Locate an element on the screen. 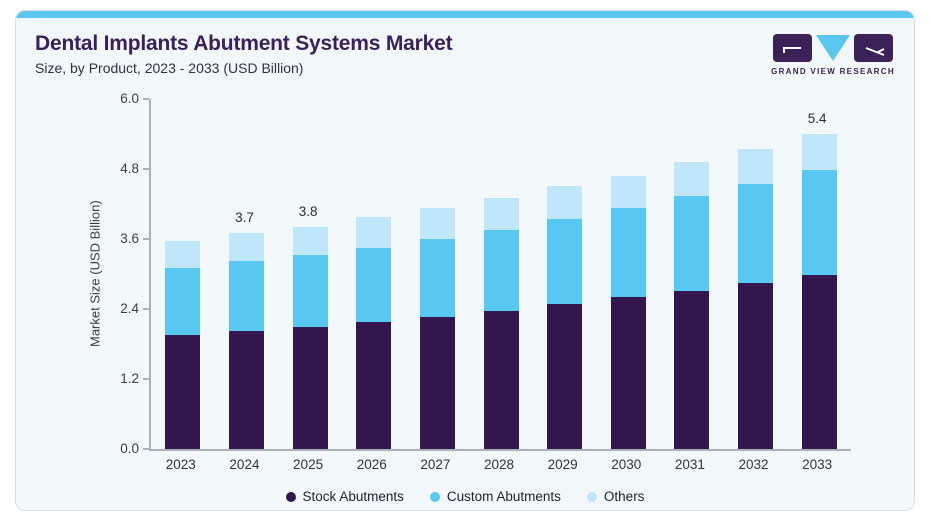  y-tick-label: 0.0 is located at coordinates (129, 448).